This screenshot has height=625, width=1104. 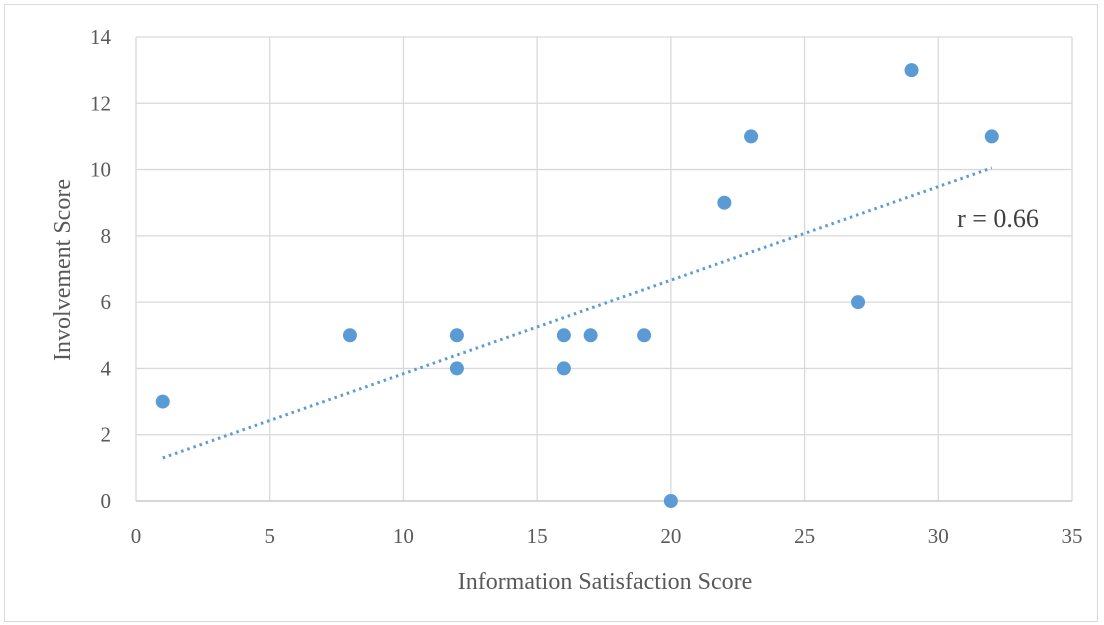 I want to click on x-tick-label: 15, so click(x=537, y=536).